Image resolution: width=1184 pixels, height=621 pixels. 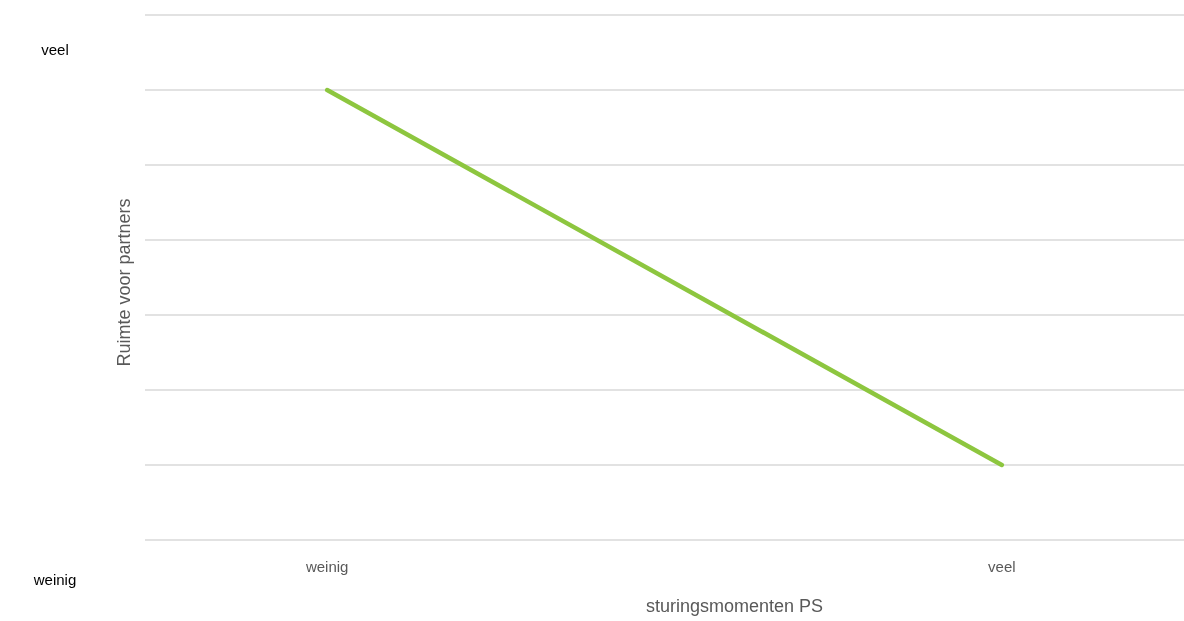 What do you see at coordinates (55, 49) in the screenshot?
I see `text: veel` at bounding box center [55, 49].